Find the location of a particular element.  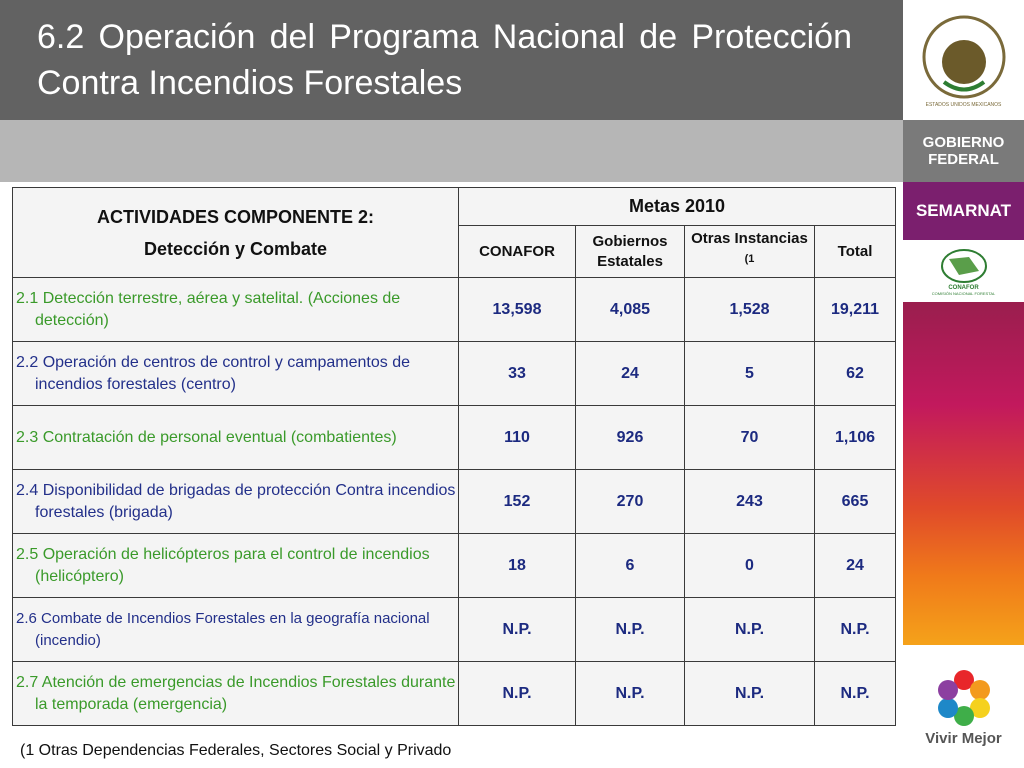

vivir-box: Vivir Mejor is located at coordinates (963, 706).